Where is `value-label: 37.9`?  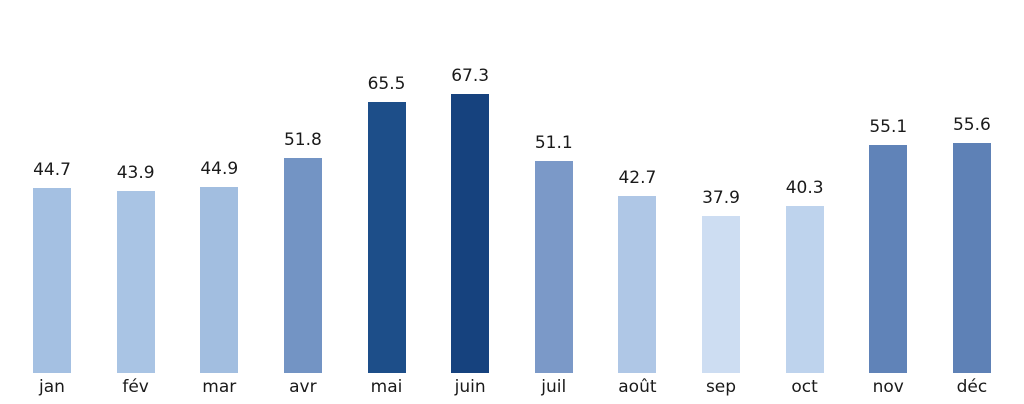
value-label: 37.9 is located at coordinates (721, 197).